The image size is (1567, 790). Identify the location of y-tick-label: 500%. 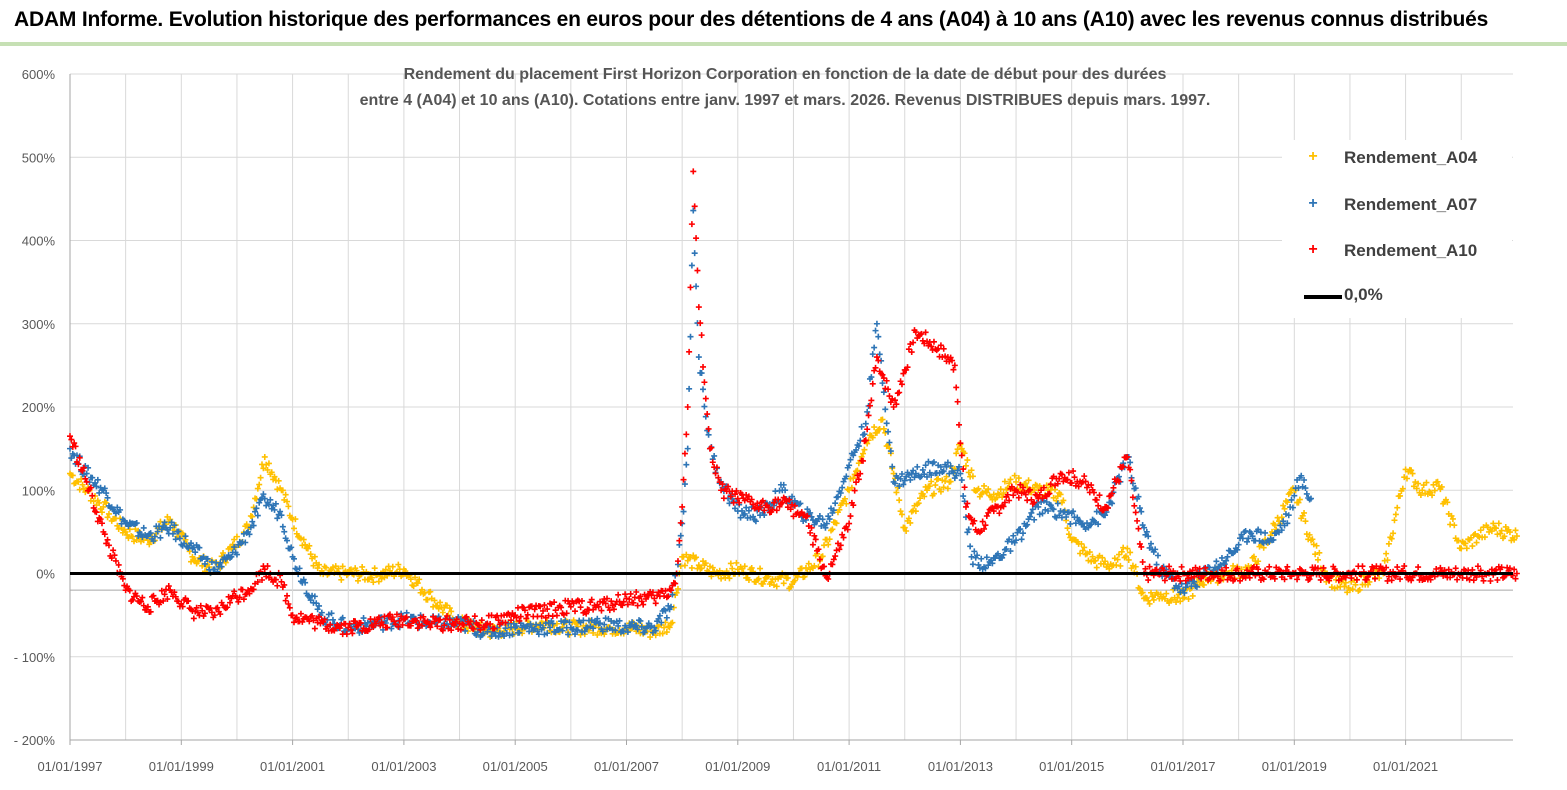
(39, 157).